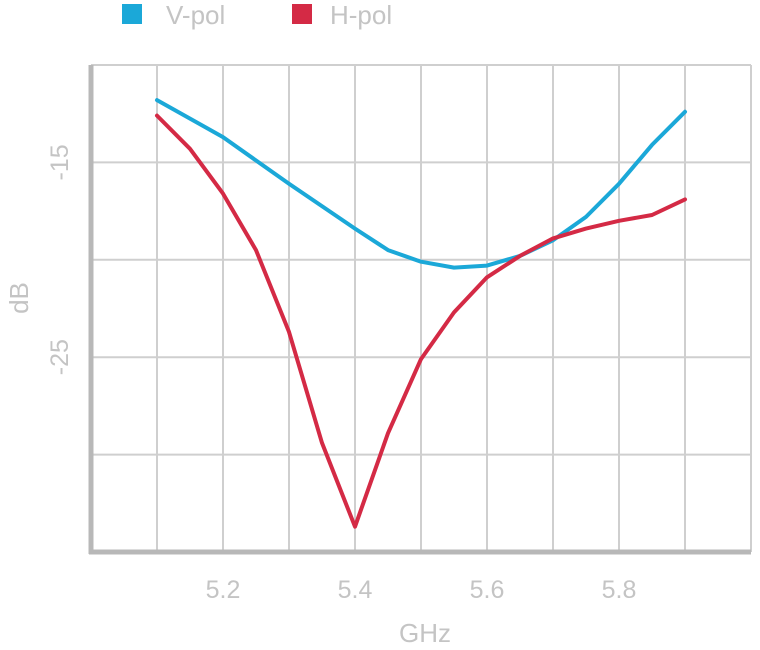  What do you see at coordinates (223, 590) in the screenshot?
I see `x-tick-label: 5.2` at bounding box center [223, 590].